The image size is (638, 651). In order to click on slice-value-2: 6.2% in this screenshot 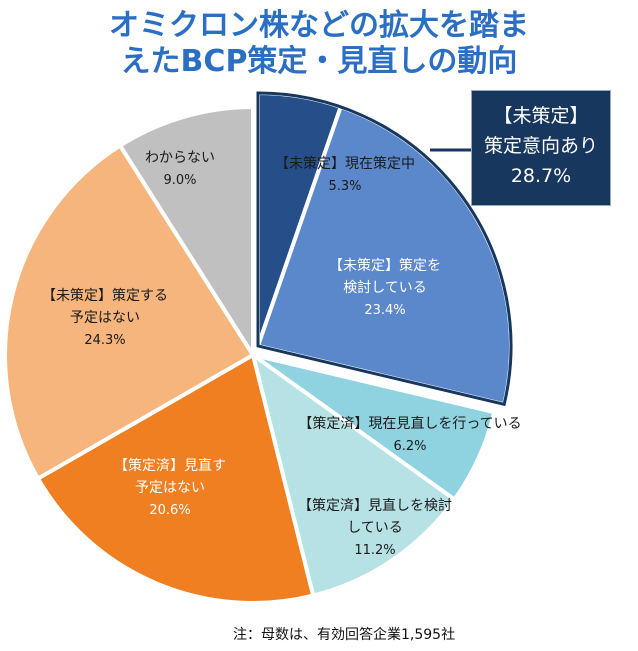, I will do `click(409, 446)`.